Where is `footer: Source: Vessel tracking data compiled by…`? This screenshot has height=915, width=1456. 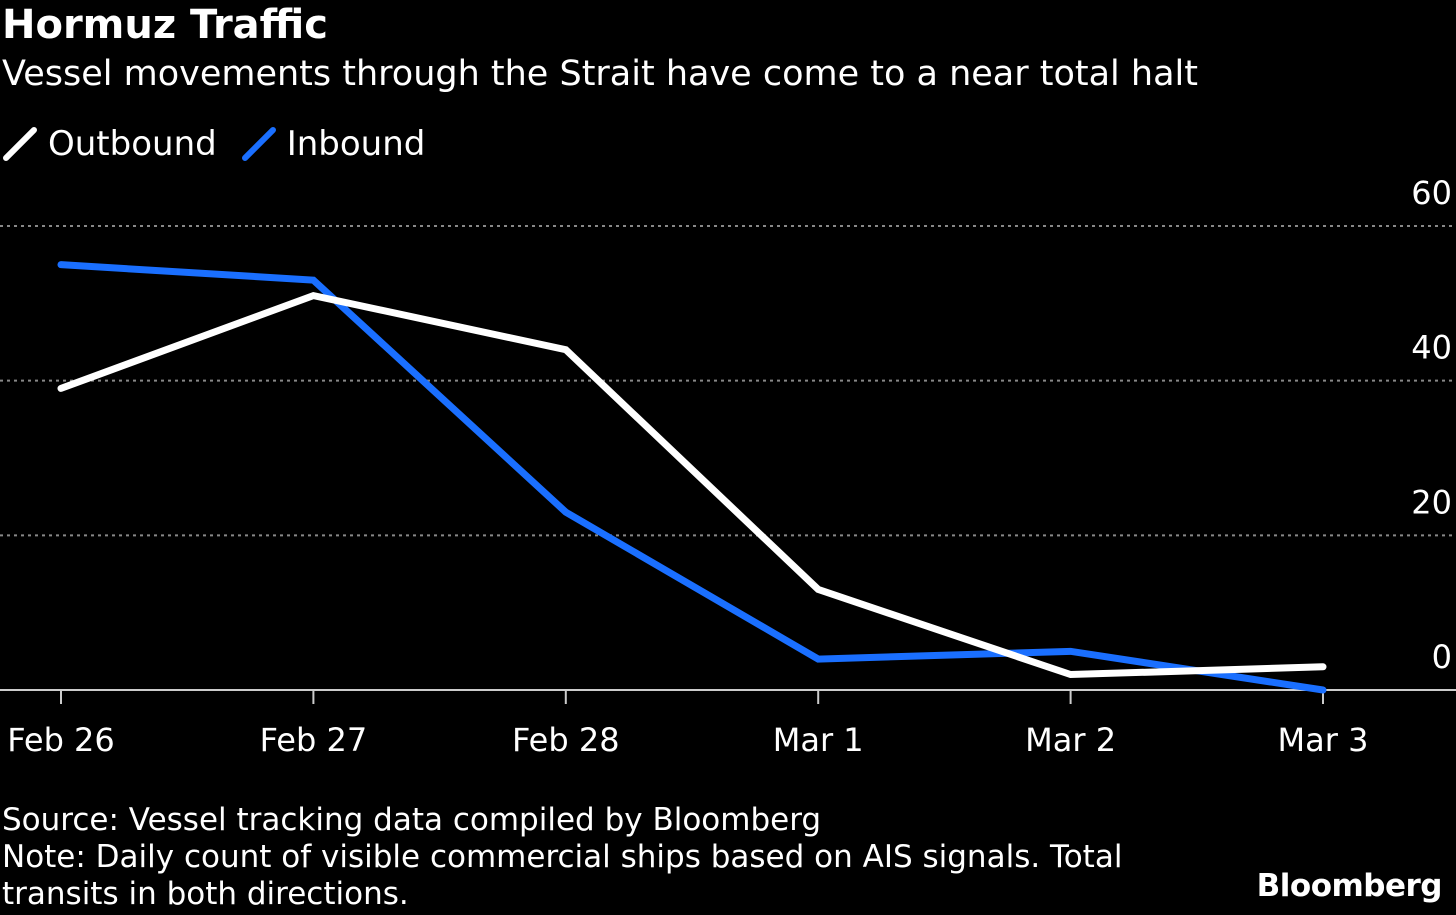 footer: Source: Vessel tracking data compiled by… is located at coordinates (572, 857).